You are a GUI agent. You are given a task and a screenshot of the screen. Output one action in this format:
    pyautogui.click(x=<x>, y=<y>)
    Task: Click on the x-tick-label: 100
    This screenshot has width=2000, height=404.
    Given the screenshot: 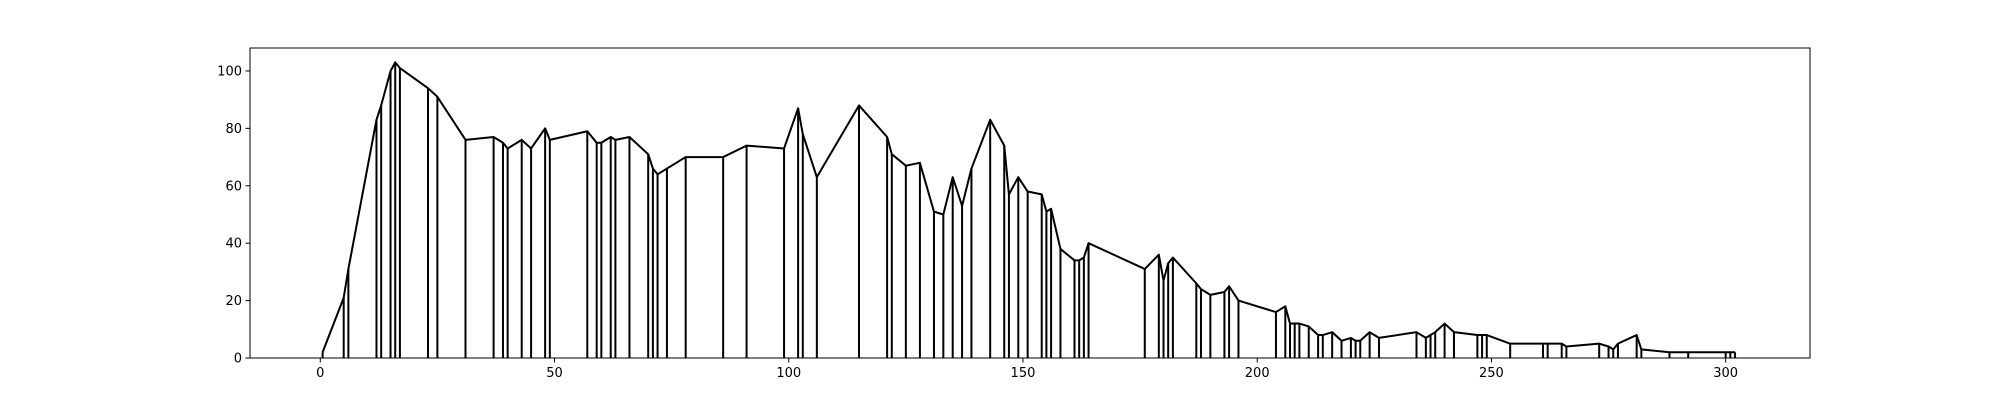 What is the action you would take?
    pyautogui.click(x=788, y=373)
    